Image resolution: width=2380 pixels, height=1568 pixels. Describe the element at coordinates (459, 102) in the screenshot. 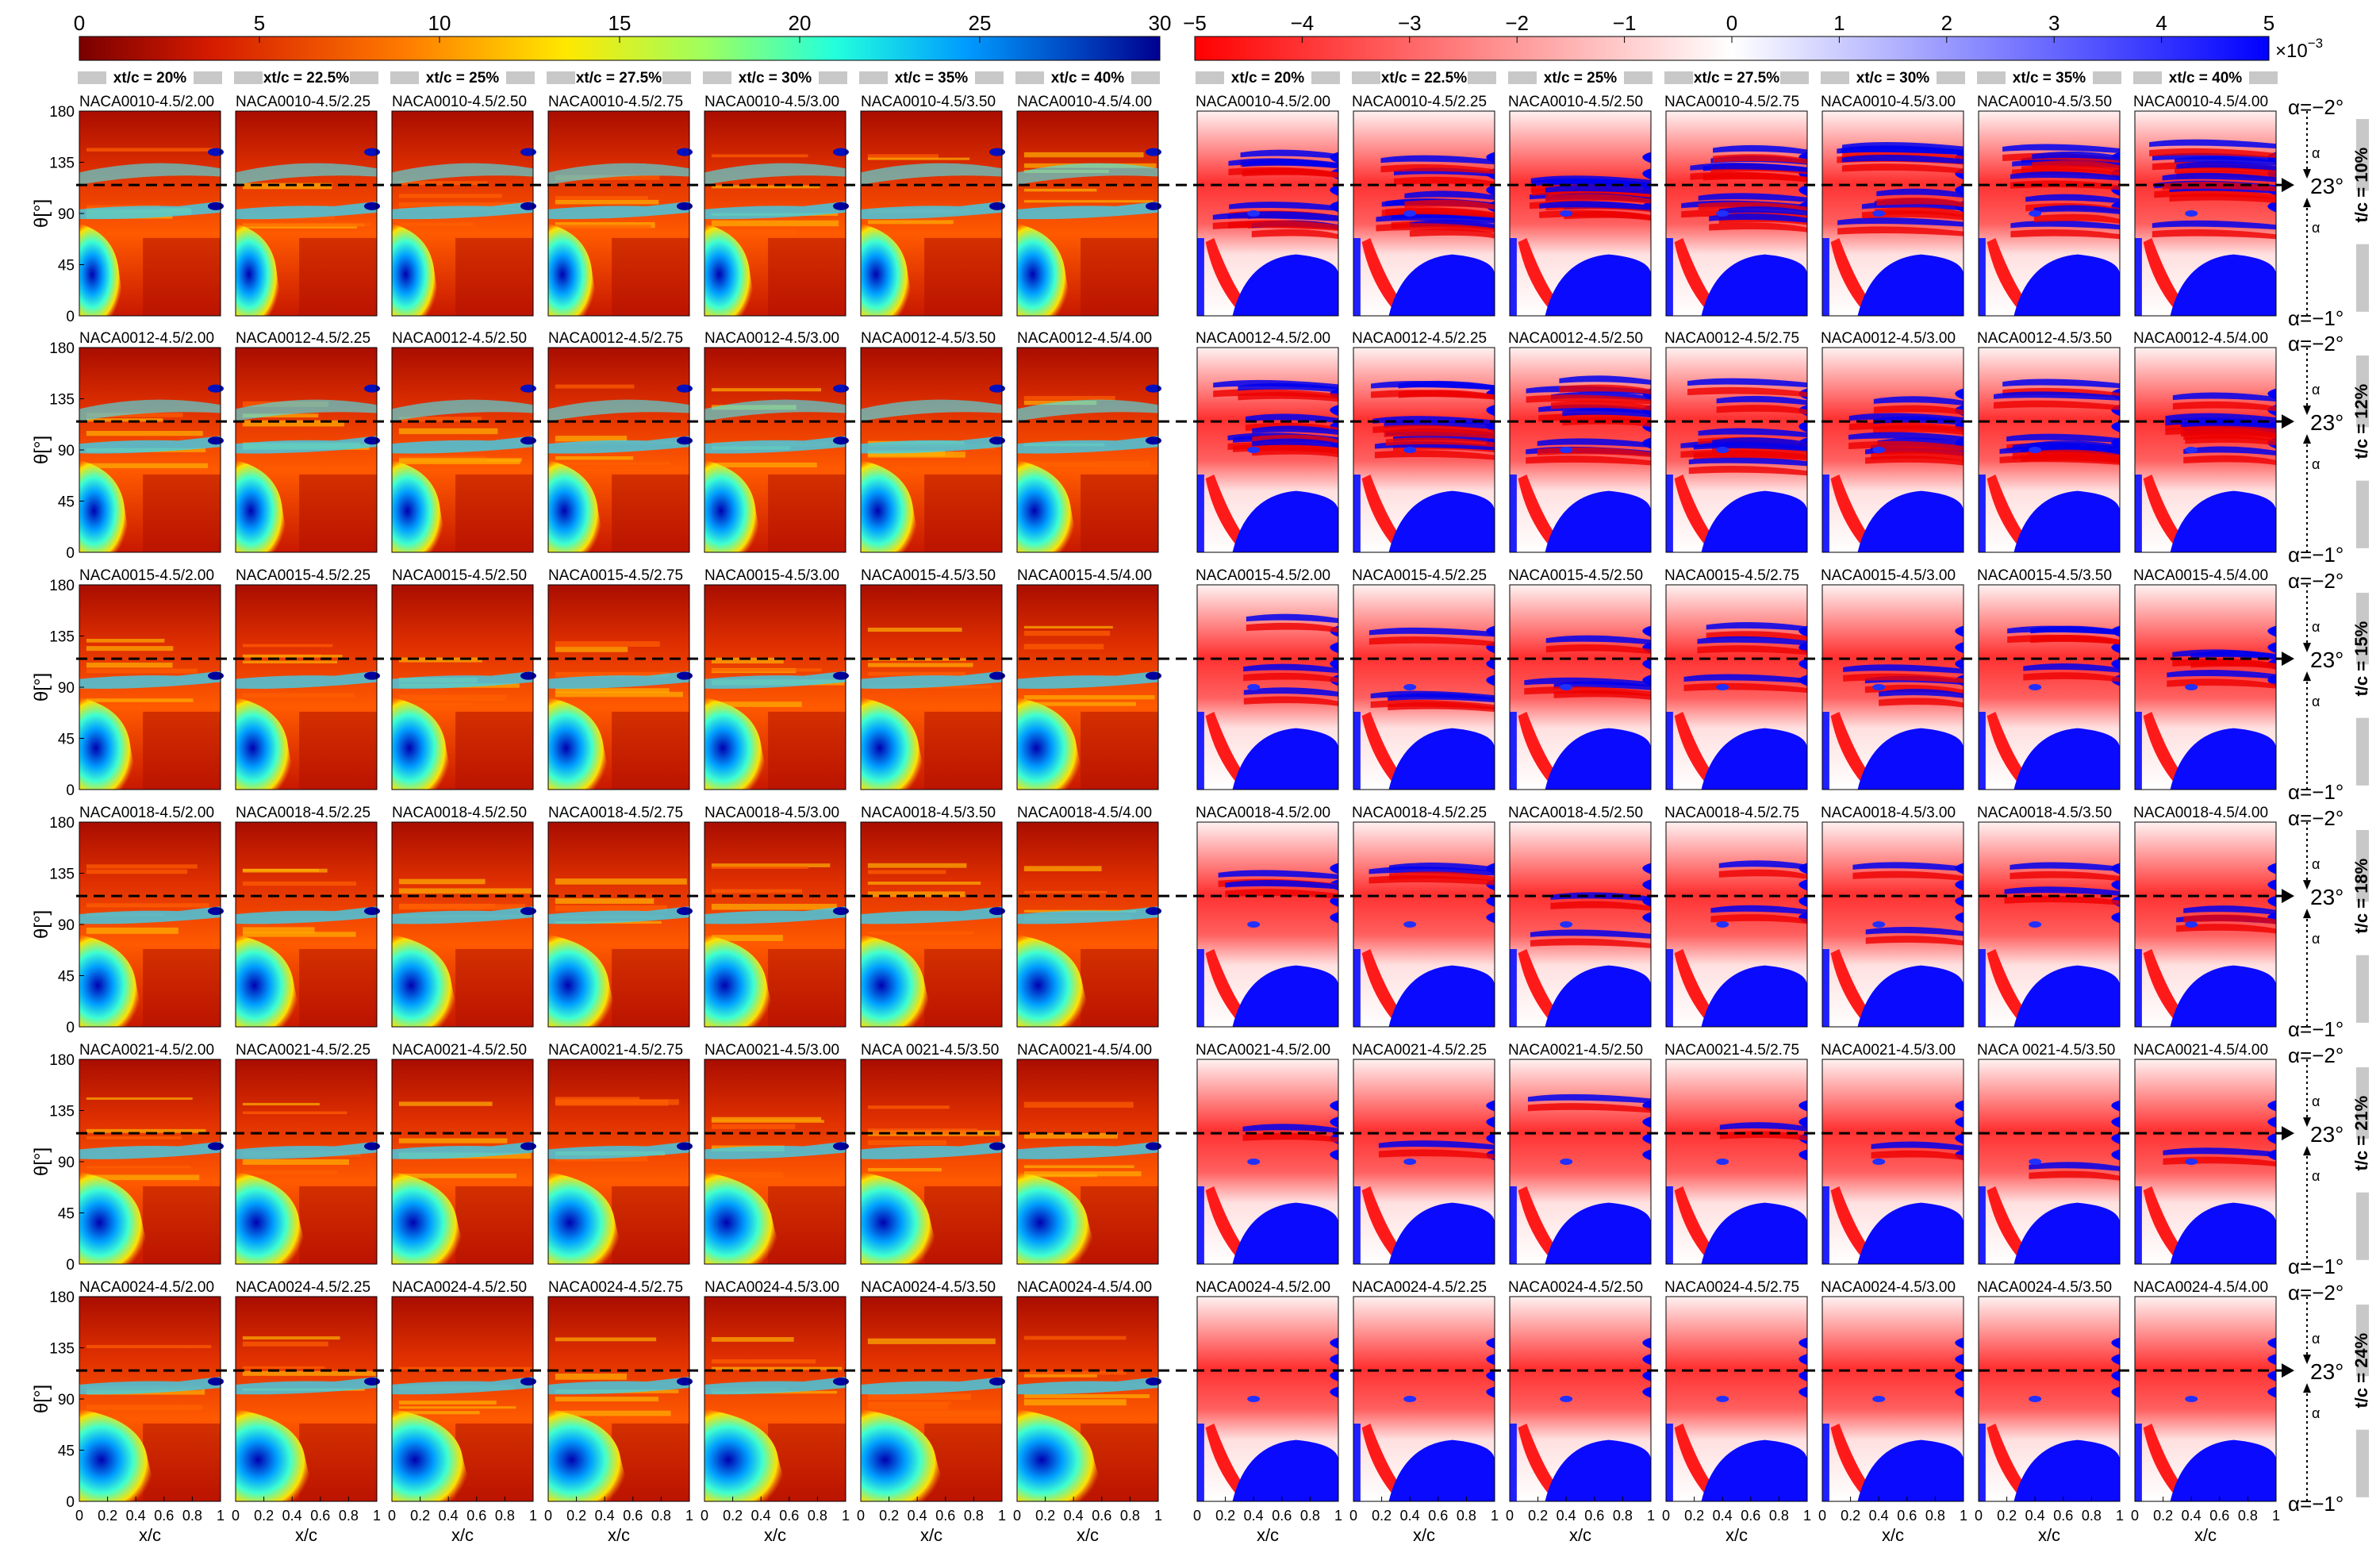

I see `left-panel-title: NACA0010-4.5/2.50` at that location.